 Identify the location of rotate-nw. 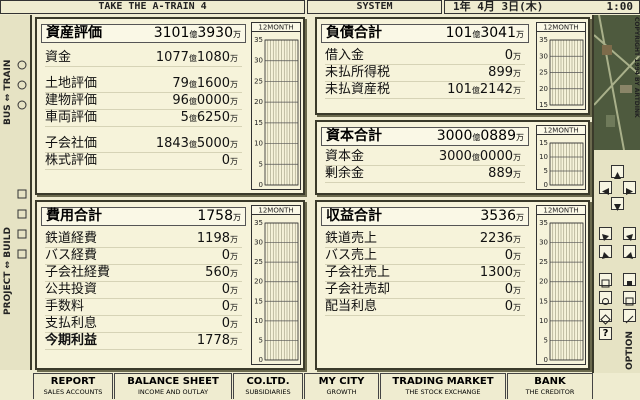
(605, 234).